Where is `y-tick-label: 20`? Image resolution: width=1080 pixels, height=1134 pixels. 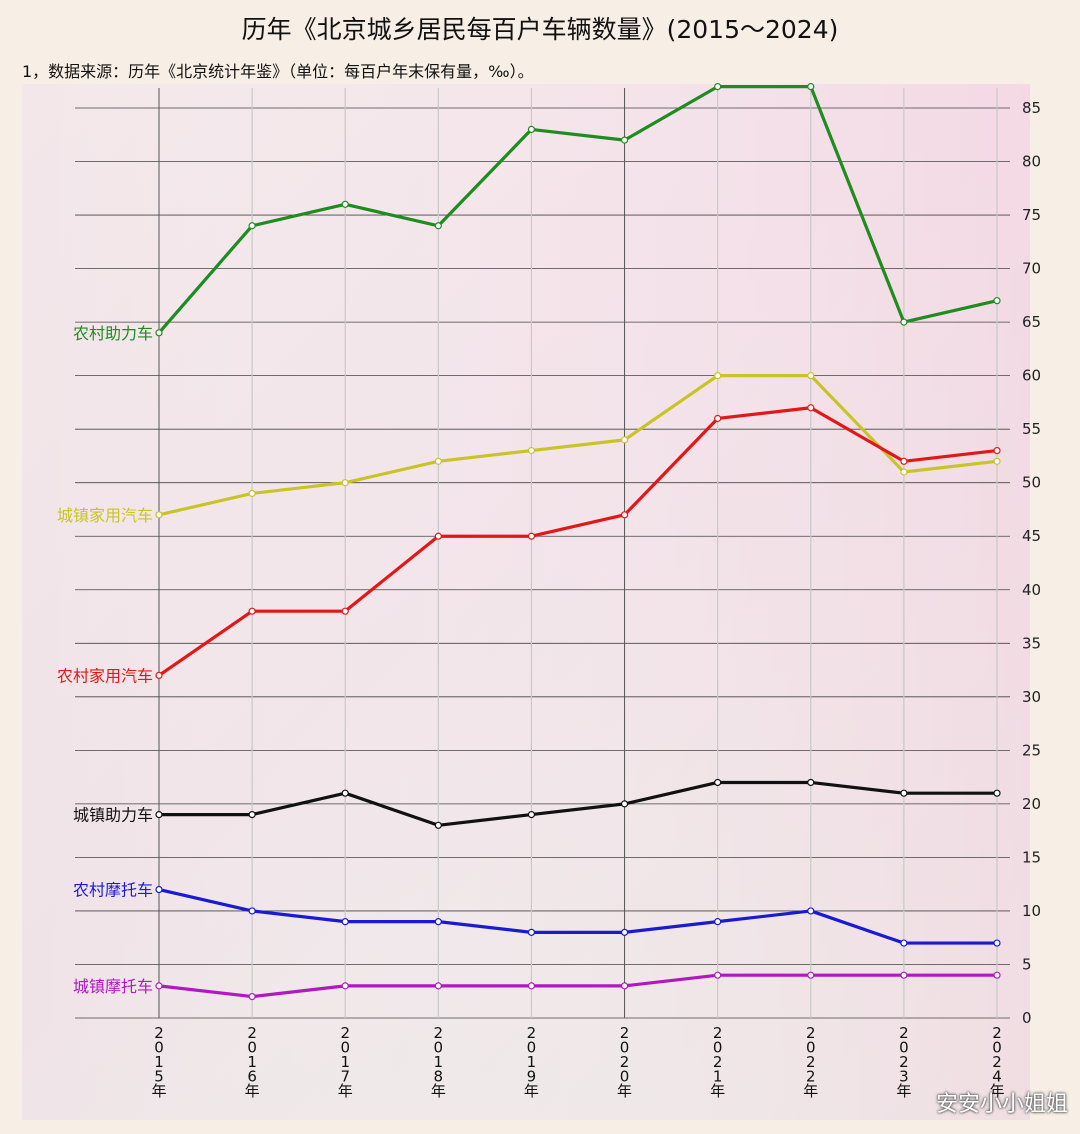
y-tick-label: 20 is located at coordinates (1031, 804).